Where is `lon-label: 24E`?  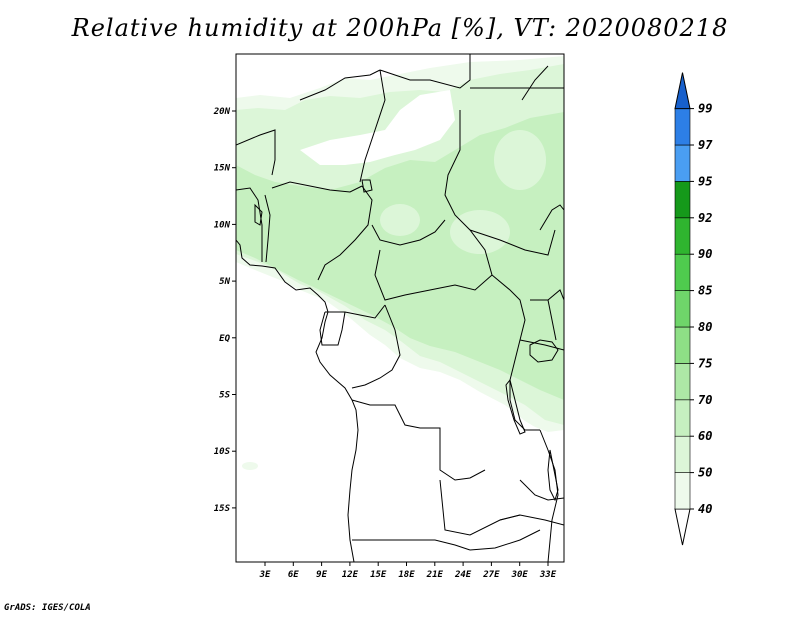
lon-label: 24E is located at coordinates (463, 575).